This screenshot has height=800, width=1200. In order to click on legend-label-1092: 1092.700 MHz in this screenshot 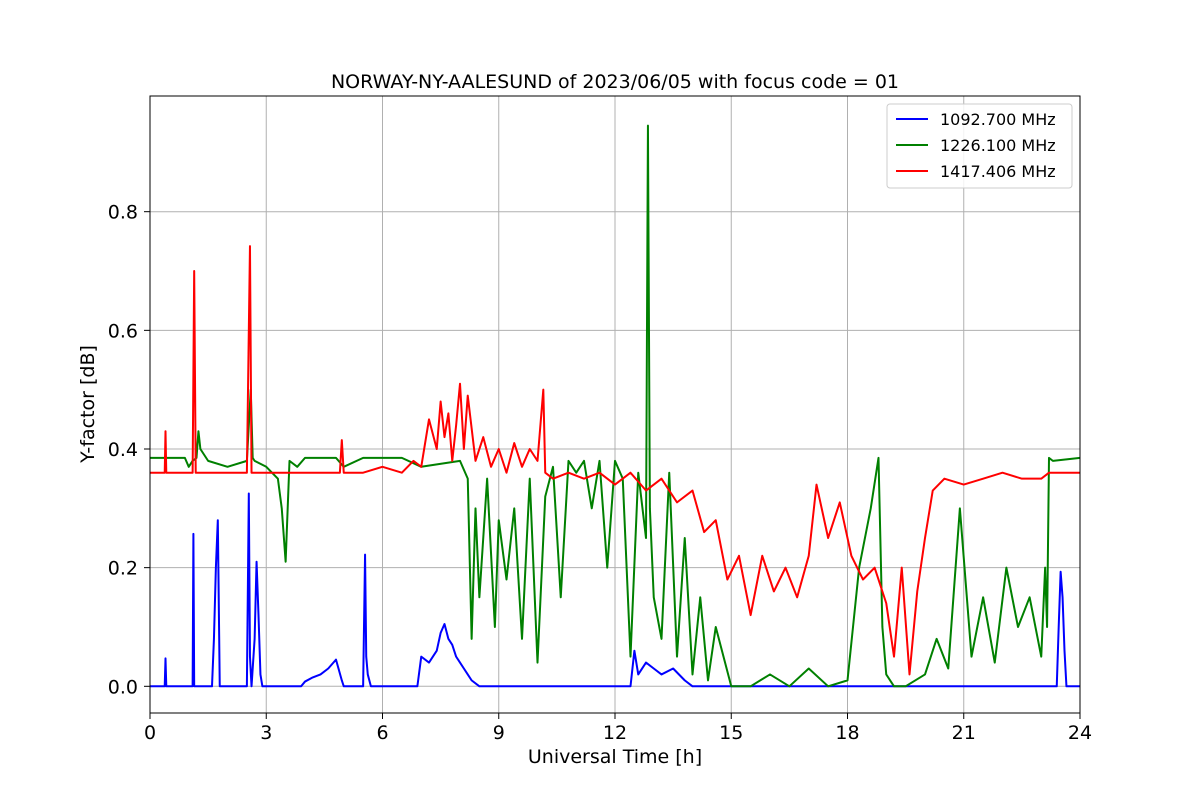, I will do `click(998, 119)`.